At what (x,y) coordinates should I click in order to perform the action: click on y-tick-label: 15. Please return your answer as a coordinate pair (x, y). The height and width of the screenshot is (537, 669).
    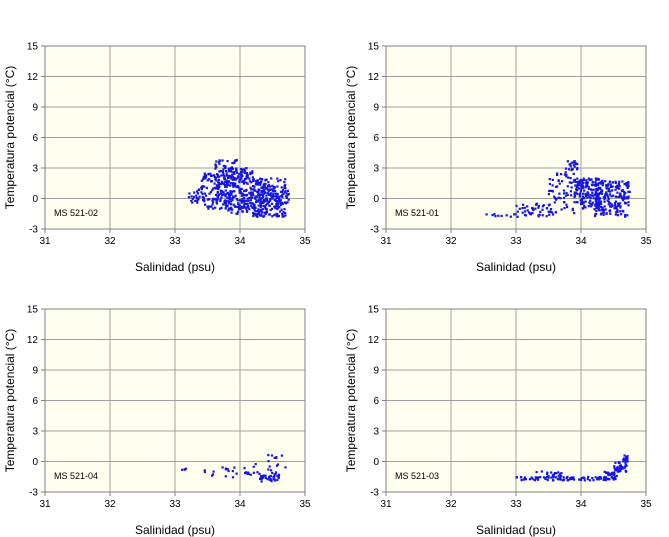
    Looking at the image, I should click on (33, 47).